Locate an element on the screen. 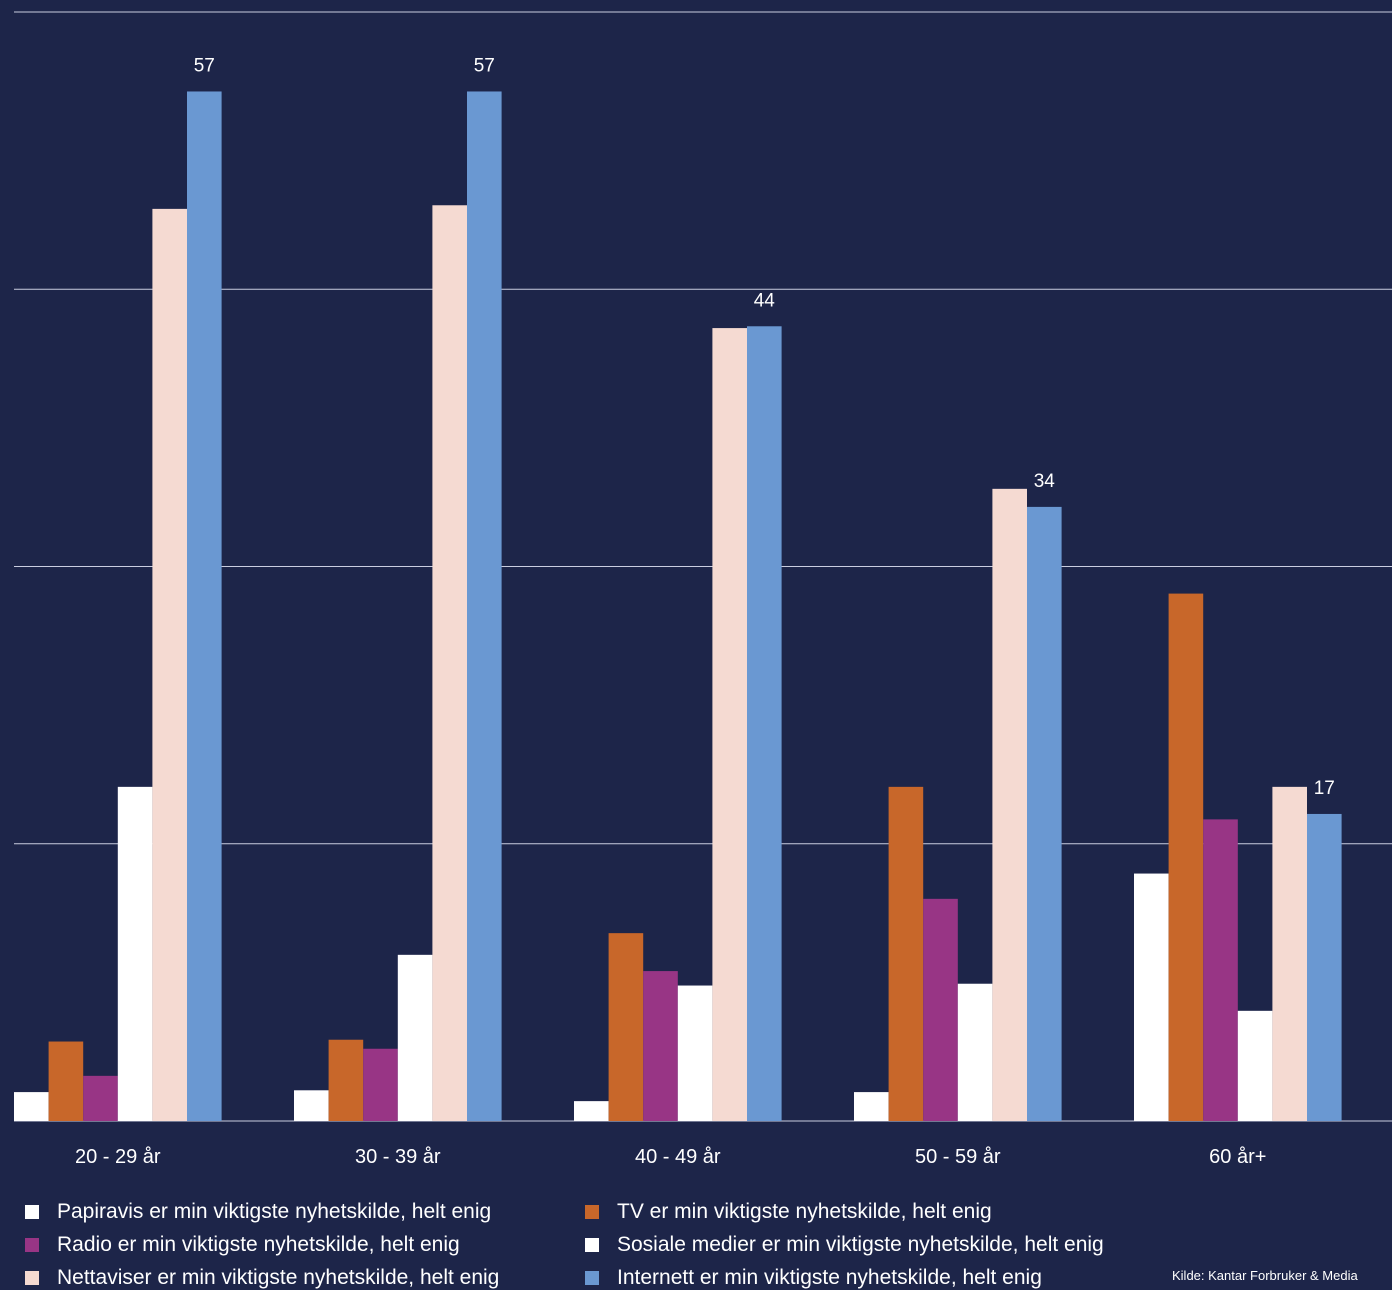 The image size is (1392, 1290). x-tick-label: 20 - 29 år is located at coordinates (118, 1157).